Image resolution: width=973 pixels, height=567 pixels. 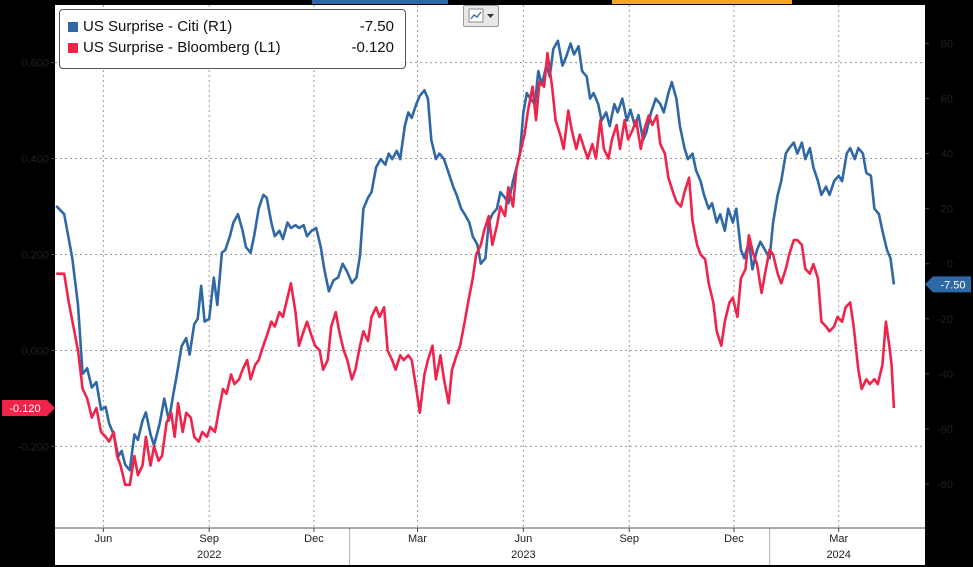 What do you see at coordinates (838, 555) in the screenshot?
I see `year-label: 2024` at bounding box center [838, 555].